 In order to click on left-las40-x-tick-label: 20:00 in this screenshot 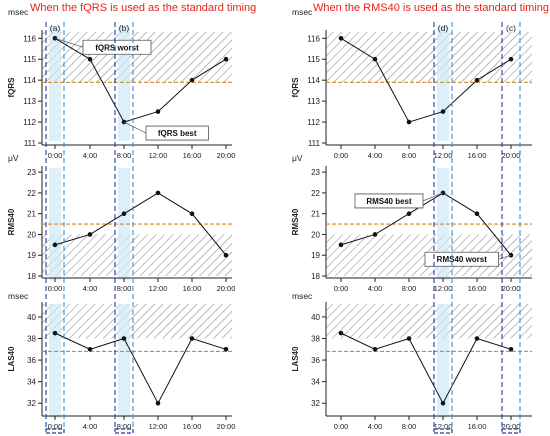, I will do `click(226, 426)`.